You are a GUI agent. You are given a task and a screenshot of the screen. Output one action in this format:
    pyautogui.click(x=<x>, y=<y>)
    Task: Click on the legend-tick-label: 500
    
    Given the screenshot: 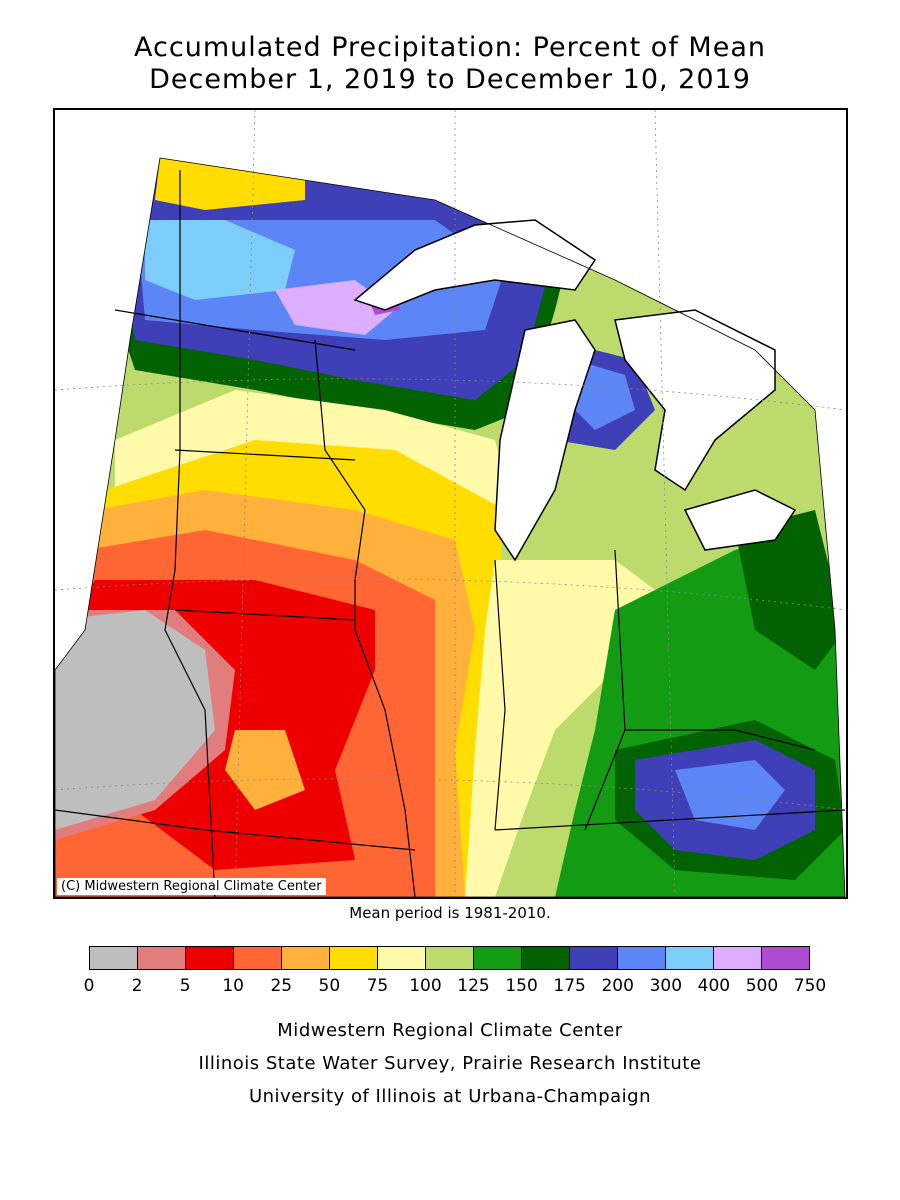 What is the action you would take?
    pyautogui.click(x=762, y=986)
    